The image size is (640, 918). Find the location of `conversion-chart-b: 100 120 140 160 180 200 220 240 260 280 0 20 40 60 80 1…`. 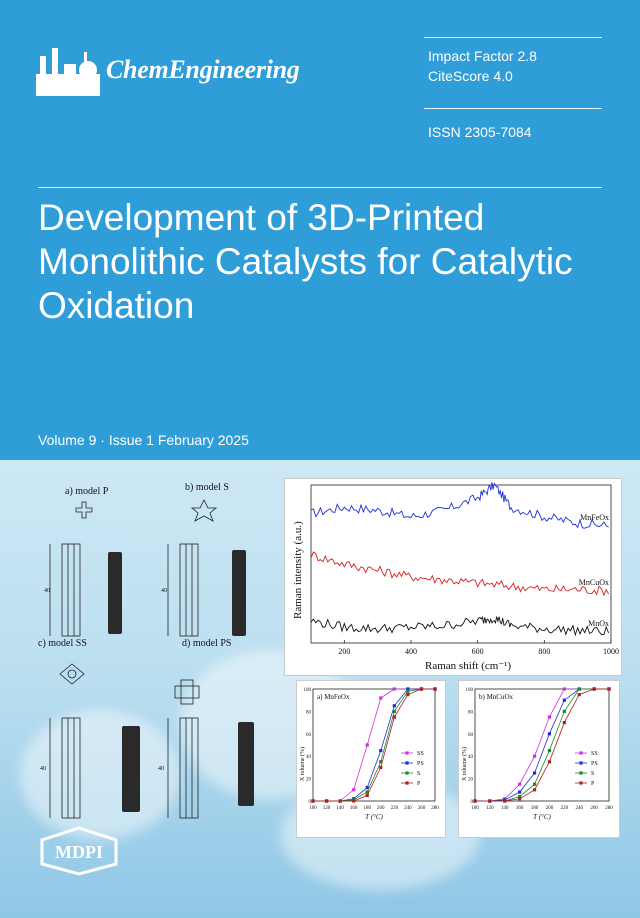

conversion-chart-b: 100 120 140 160 180 200 220 240 260 280 0 20 40 60 80 1… is located at coordinates (537, 754).